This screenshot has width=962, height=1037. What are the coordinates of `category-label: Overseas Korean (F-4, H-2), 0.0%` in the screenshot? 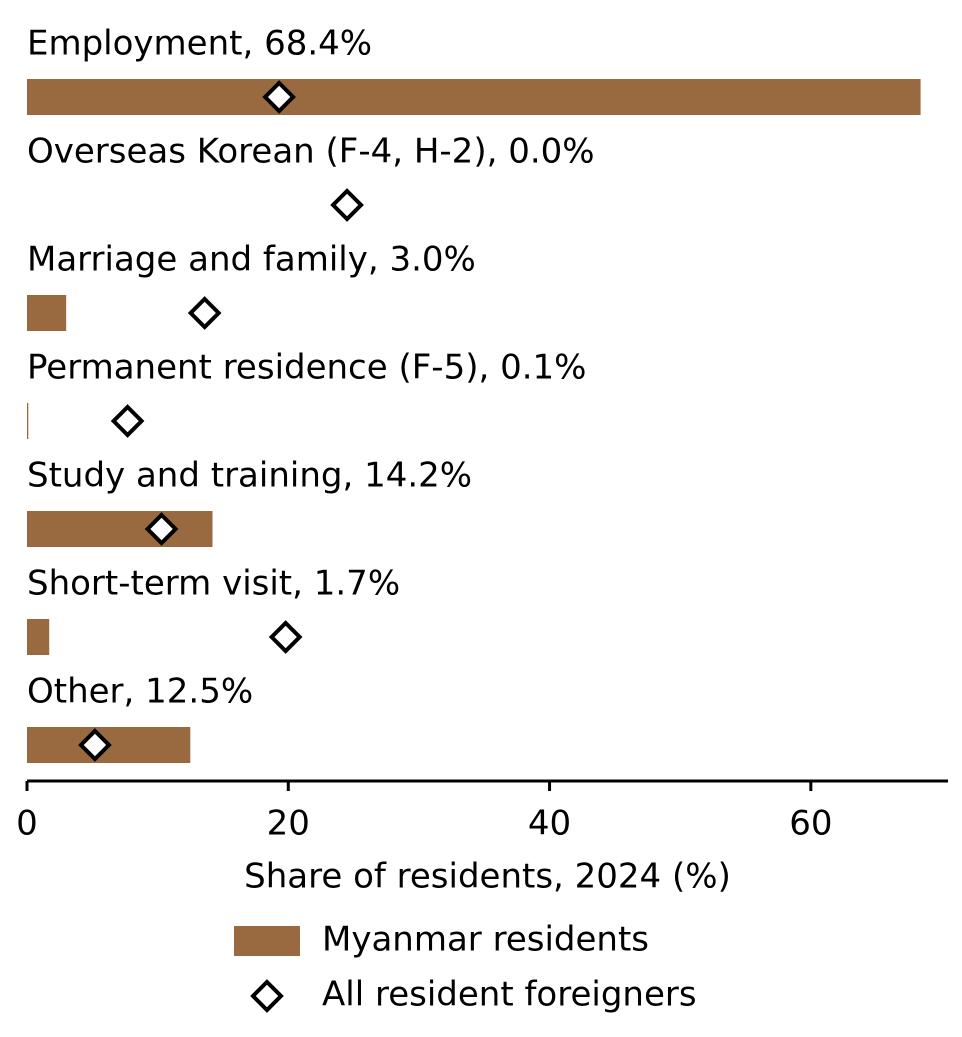 It's located at (311, 152).